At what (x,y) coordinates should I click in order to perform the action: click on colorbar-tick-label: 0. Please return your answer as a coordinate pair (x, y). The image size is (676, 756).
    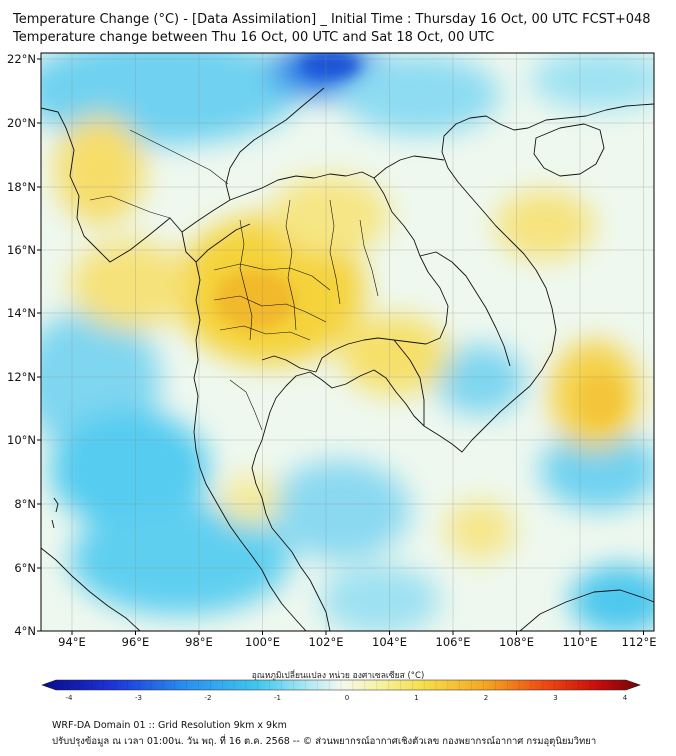
    Looking at the image, I should click on (347, 698).